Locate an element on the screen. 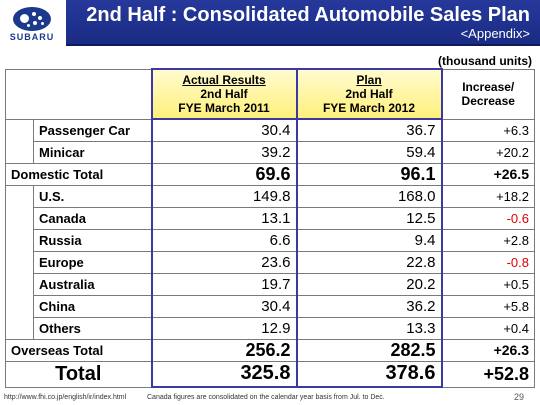 This screenshot has height=405, width=540. table-row: Europe 23.6 22.8 -0.8 is located at coordinates (270, 262).